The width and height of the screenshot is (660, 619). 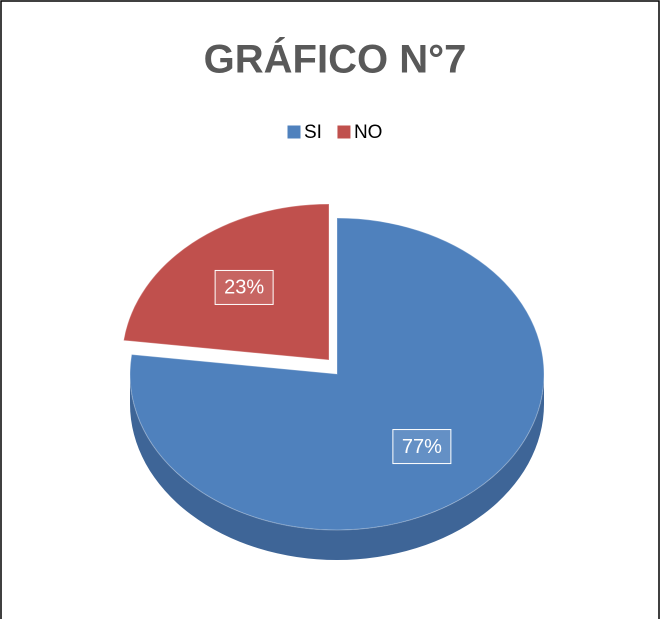 I want to click on chart-title: GRÁFICO N°7, so click(x=335, y=59).